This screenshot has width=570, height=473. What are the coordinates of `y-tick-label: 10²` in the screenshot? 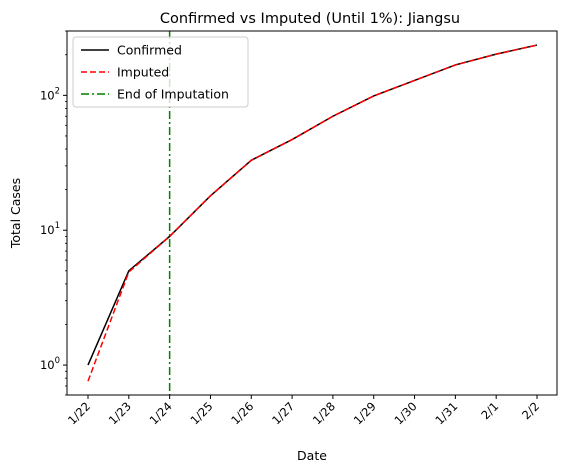 It's located at (50, 94).